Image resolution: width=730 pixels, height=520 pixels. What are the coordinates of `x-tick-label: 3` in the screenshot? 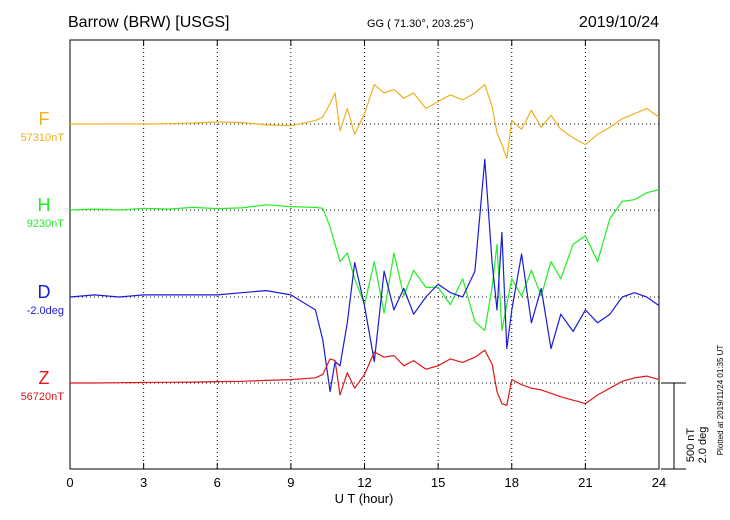 It's located at (143, 482).